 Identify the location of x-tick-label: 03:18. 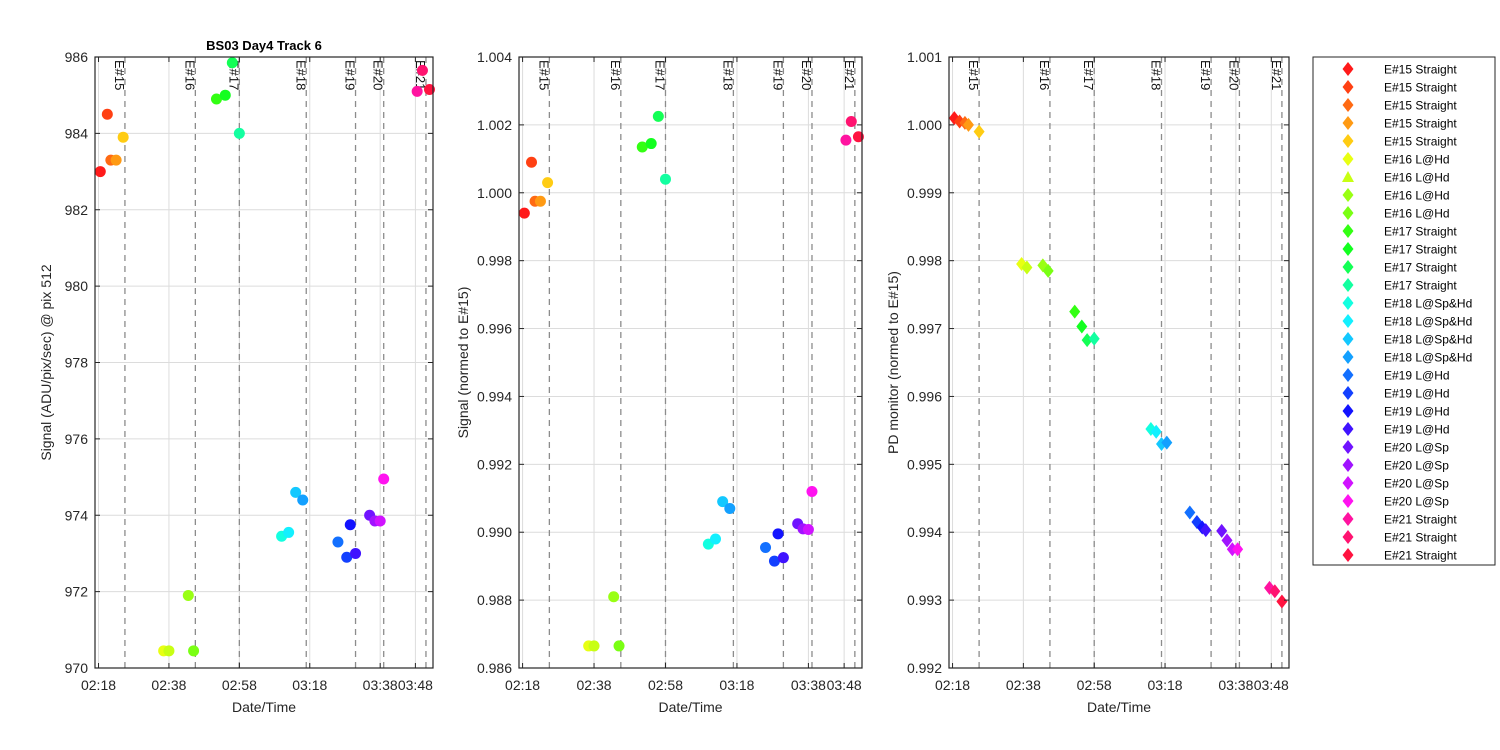
(309, 685).